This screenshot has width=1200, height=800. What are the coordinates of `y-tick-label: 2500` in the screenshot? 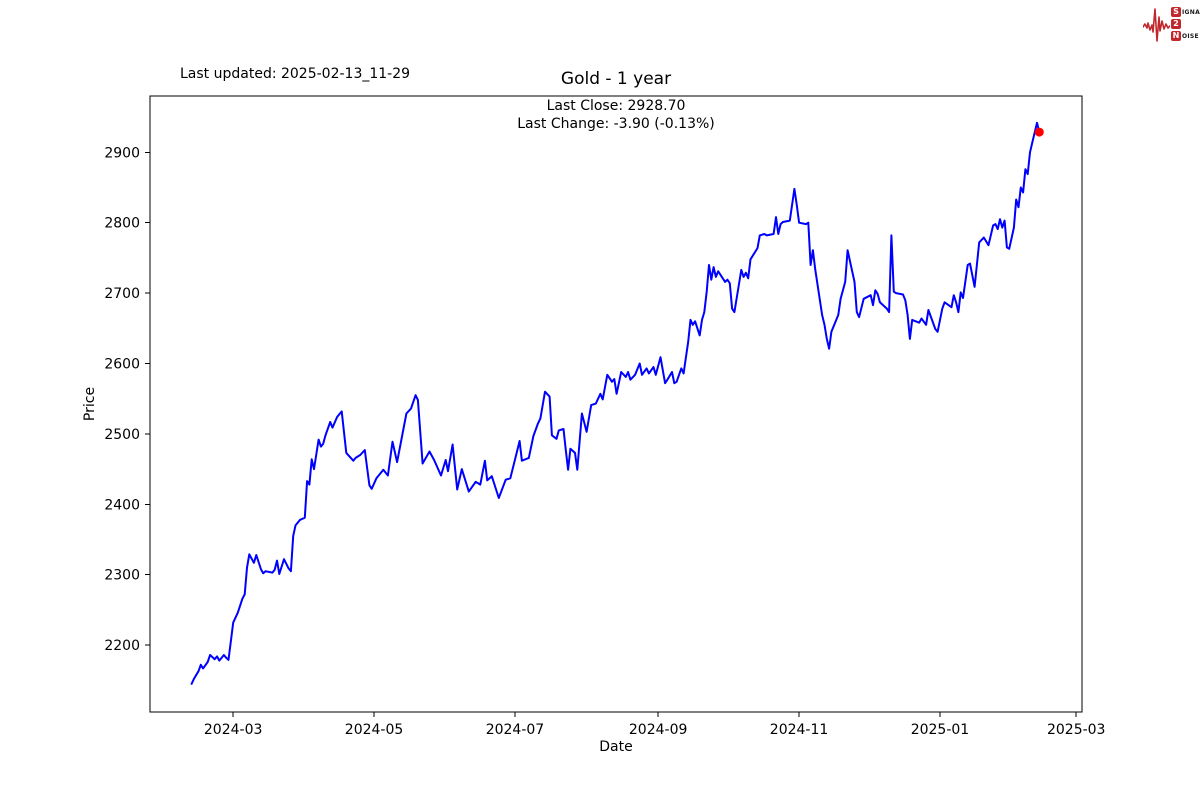 It's located at (122, 435).